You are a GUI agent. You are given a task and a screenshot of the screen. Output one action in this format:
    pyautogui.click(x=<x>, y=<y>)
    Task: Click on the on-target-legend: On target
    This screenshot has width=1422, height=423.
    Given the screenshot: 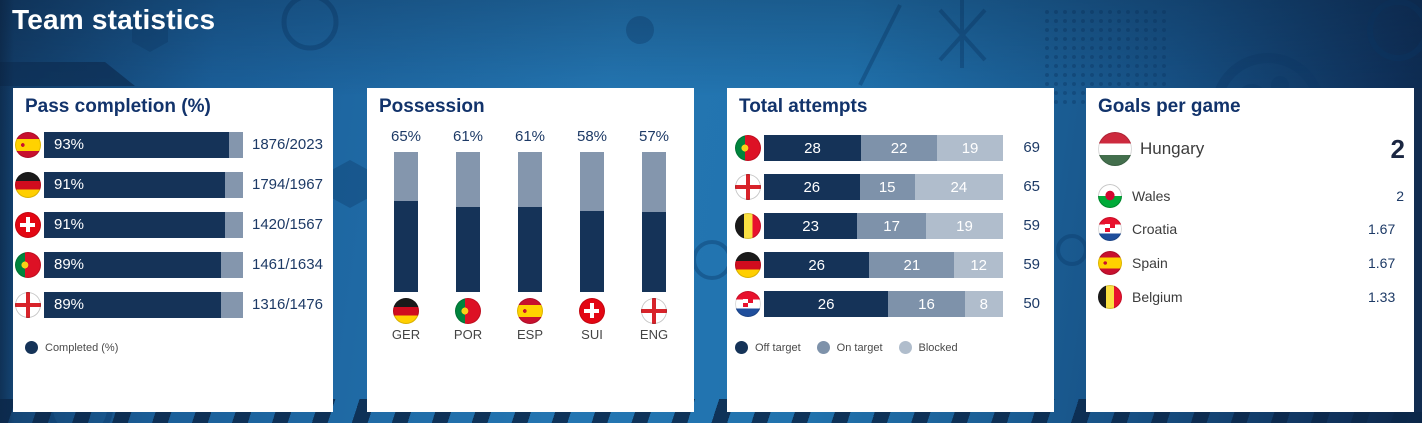 What is the action you would take?
    pyautogui.click(x=849, y=347)
    